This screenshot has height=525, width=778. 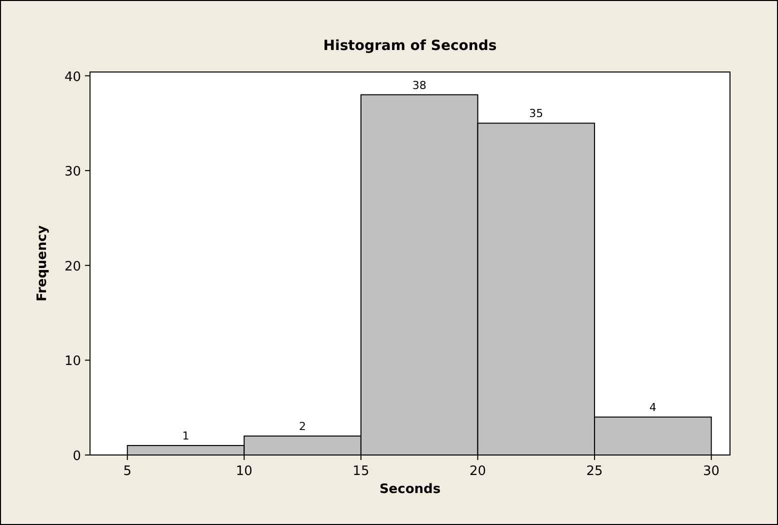 I want to click on x-tick-label: 15, so click(x=361, y=471).